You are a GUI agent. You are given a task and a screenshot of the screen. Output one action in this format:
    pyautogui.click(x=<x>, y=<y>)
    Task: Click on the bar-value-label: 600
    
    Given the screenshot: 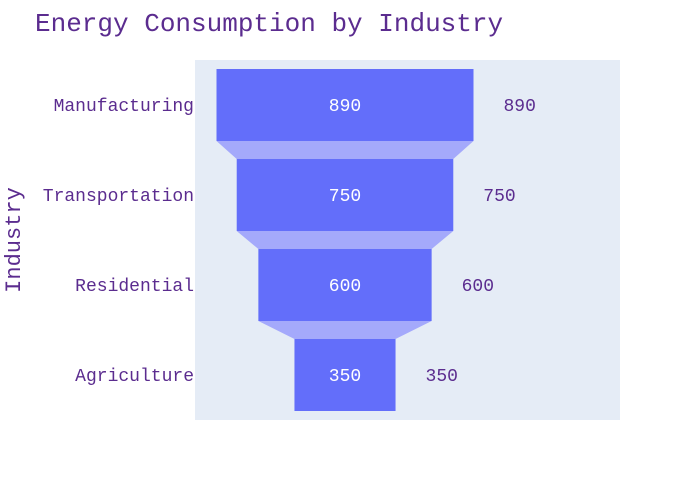 What is the action you would take?
    pyautogui.click(x=345, y=287)
    